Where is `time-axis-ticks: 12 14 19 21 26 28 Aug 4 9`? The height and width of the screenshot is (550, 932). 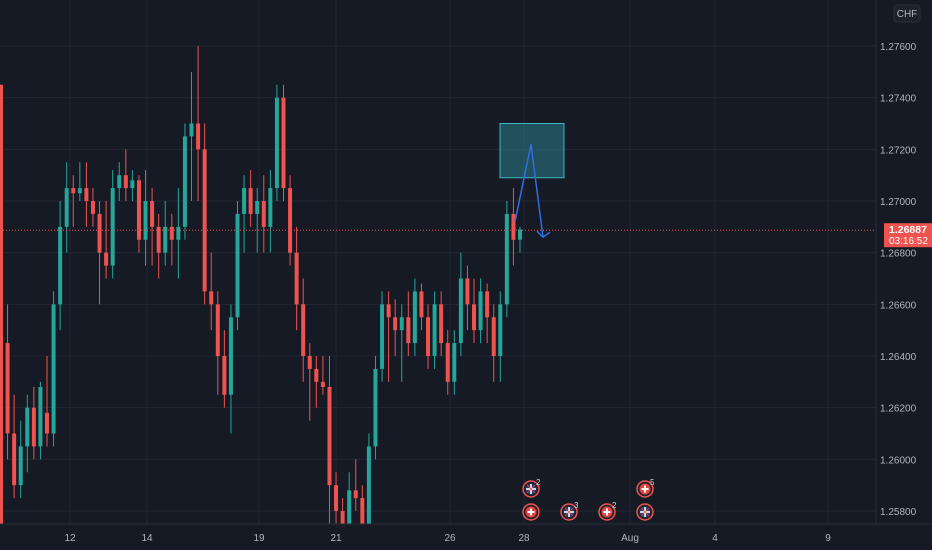 time-axis-ticks: 12 14 19 21 26 28 Aug 4 9 is located at coordinates (447, 538).